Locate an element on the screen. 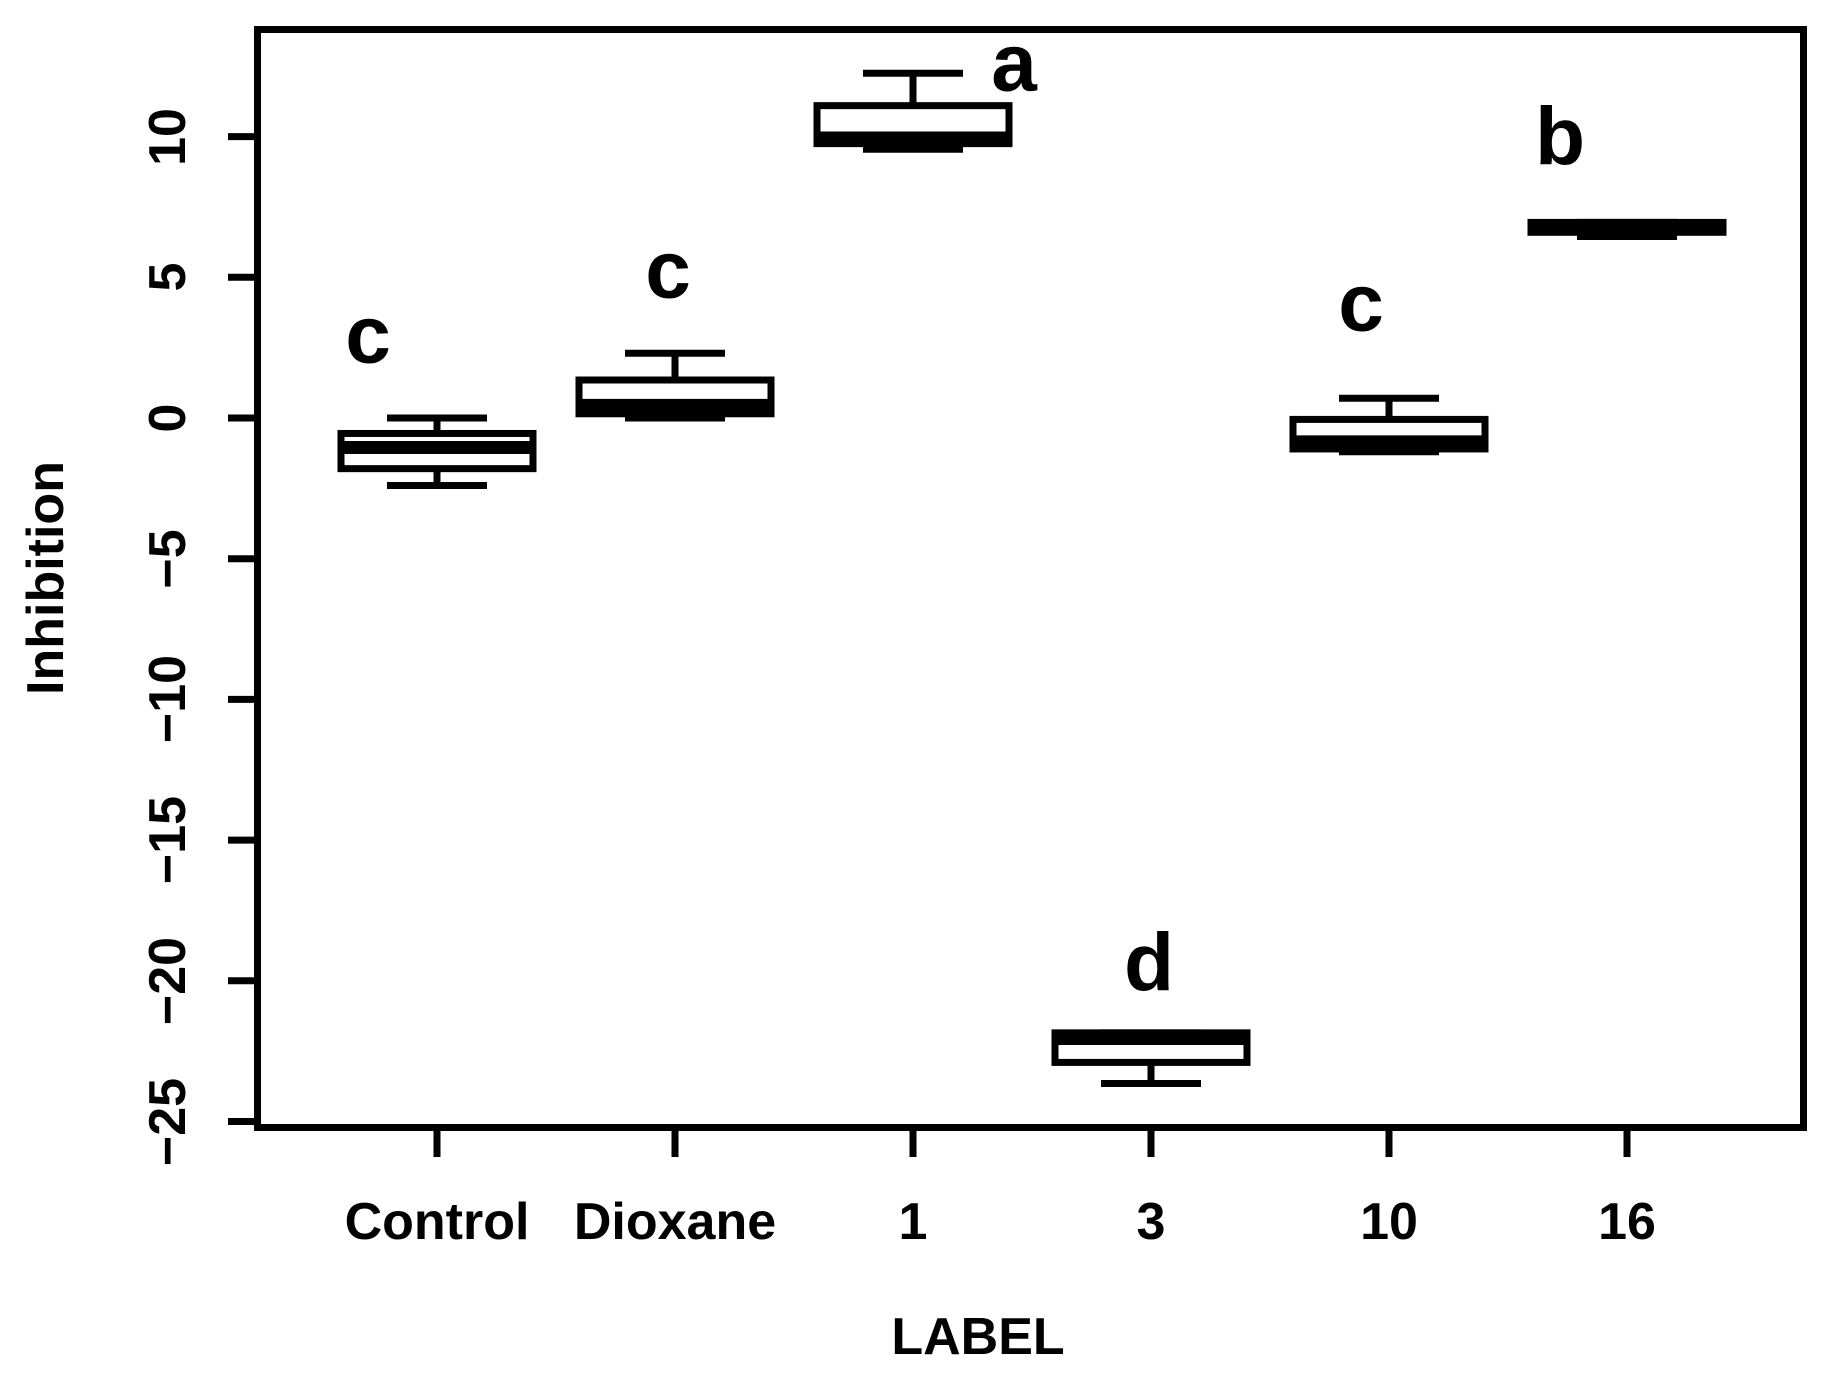 Image resolution: width=1836 pixels, height=1384 pixels. x-axis-title: LABEL is located at coordinates (978, 1337).